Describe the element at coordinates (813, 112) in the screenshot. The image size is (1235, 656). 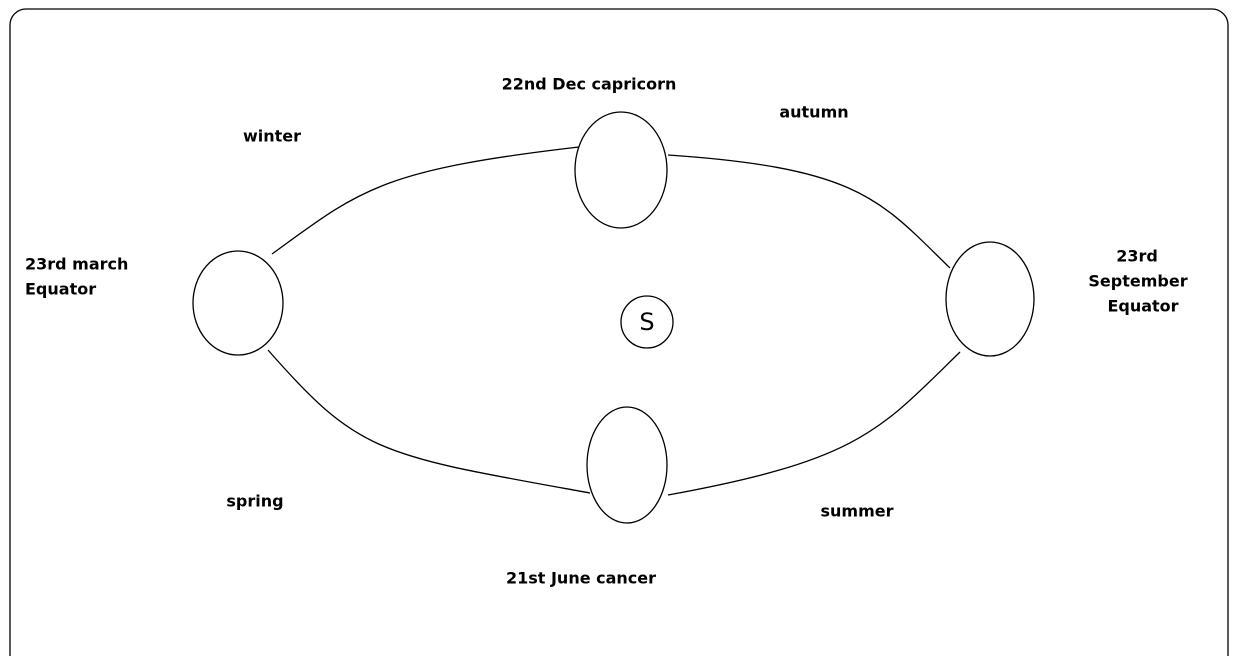
I see `season-label: autumn` at that location.